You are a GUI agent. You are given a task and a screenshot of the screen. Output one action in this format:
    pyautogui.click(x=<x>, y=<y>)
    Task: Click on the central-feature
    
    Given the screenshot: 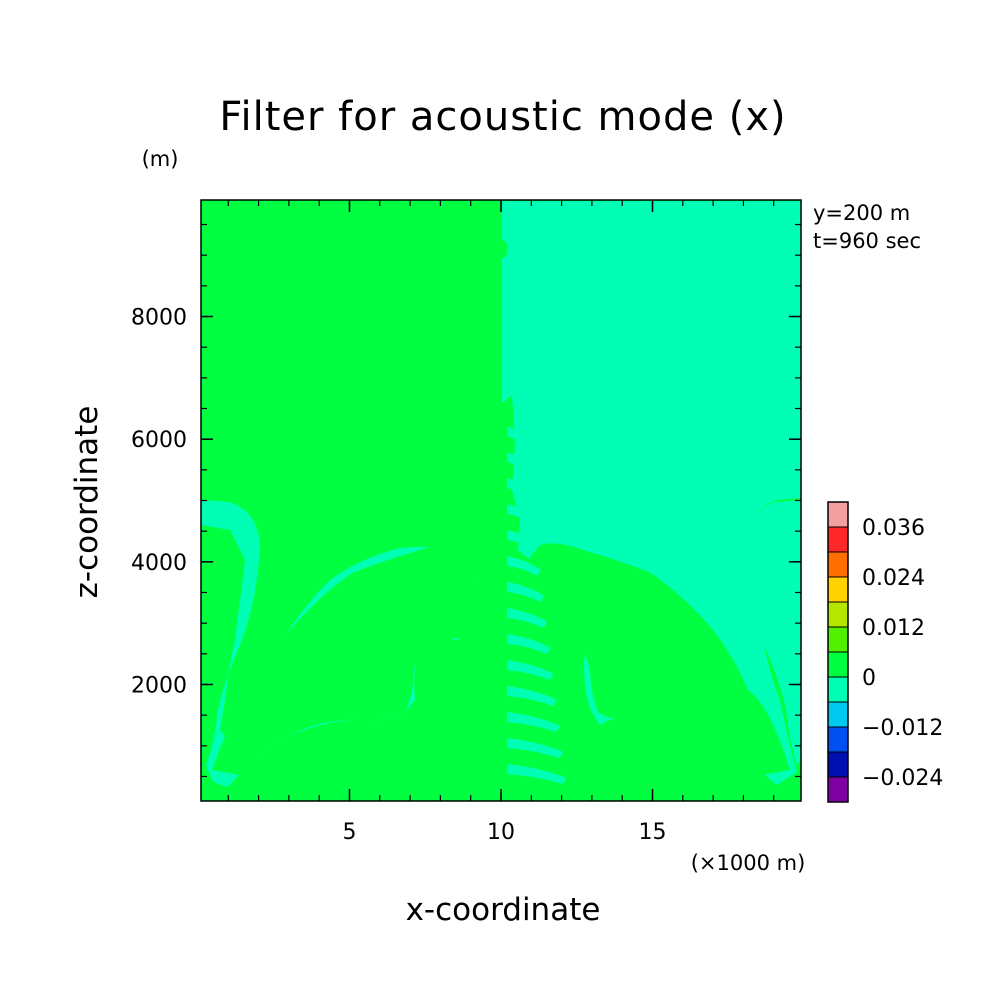 What is the action you would take?
    pyautogui.click(x=502, y=520)
    